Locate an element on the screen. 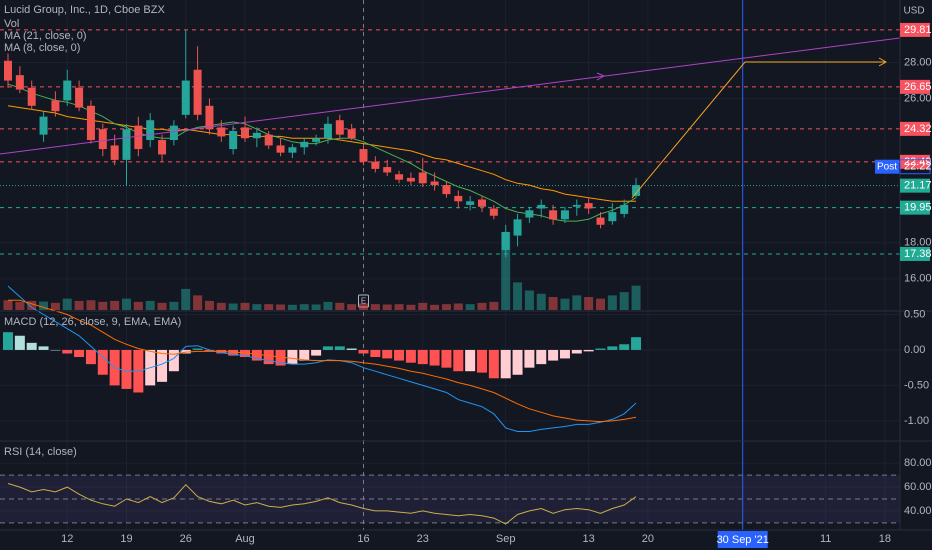 The image size is (932, 550). y-tick-label: 0.00 is located at coordinates (914, 350).